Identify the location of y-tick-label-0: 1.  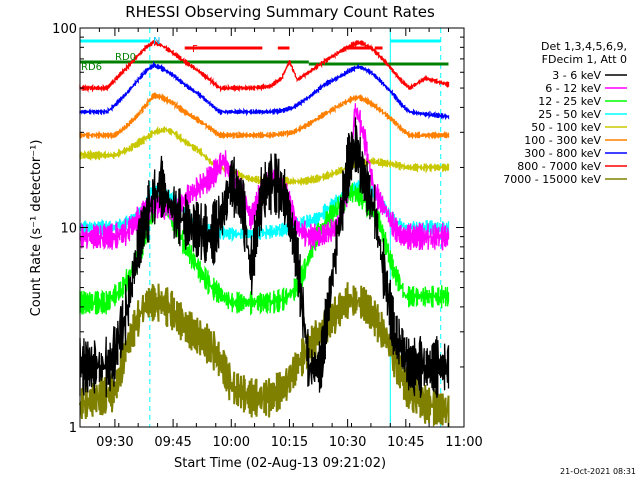
(73, 428).